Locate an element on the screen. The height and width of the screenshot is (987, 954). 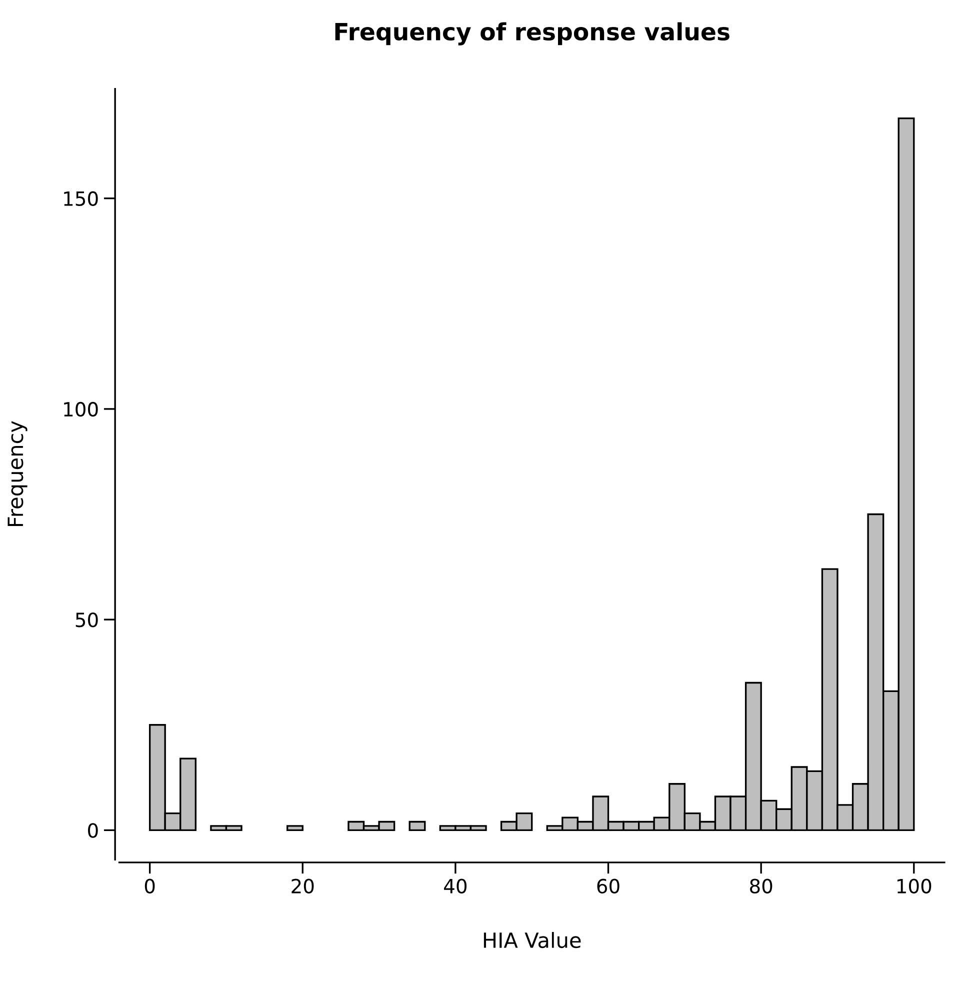
chart-title: Frequency of response values is located at coordinates (532, 34).